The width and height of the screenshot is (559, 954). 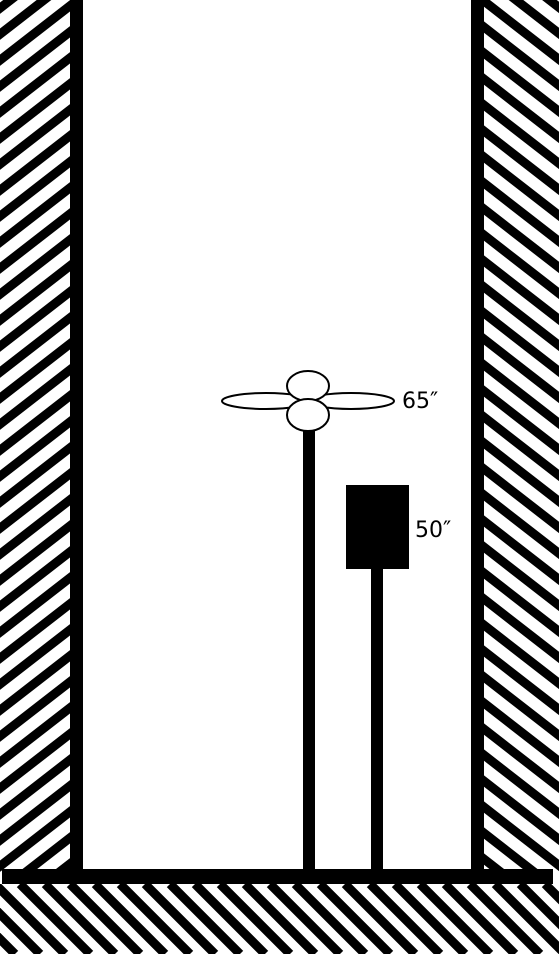 I want to click on floor-line, so click(x=277, y=876).